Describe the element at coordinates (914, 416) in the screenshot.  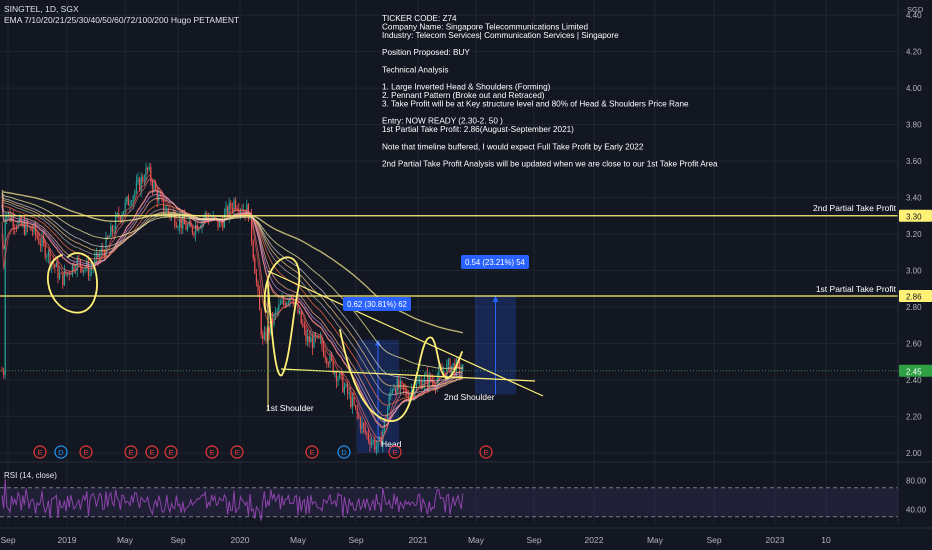
I see `y-tick-label: 2.20` at that location.